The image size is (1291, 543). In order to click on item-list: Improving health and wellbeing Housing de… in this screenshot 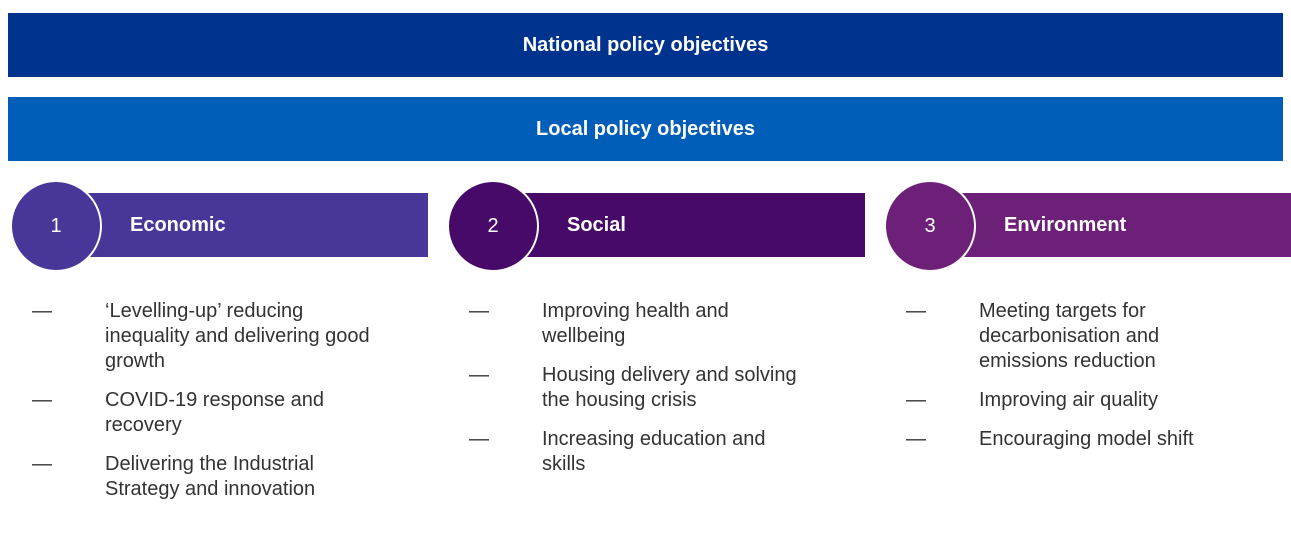, I will do `click(657, 388)`.